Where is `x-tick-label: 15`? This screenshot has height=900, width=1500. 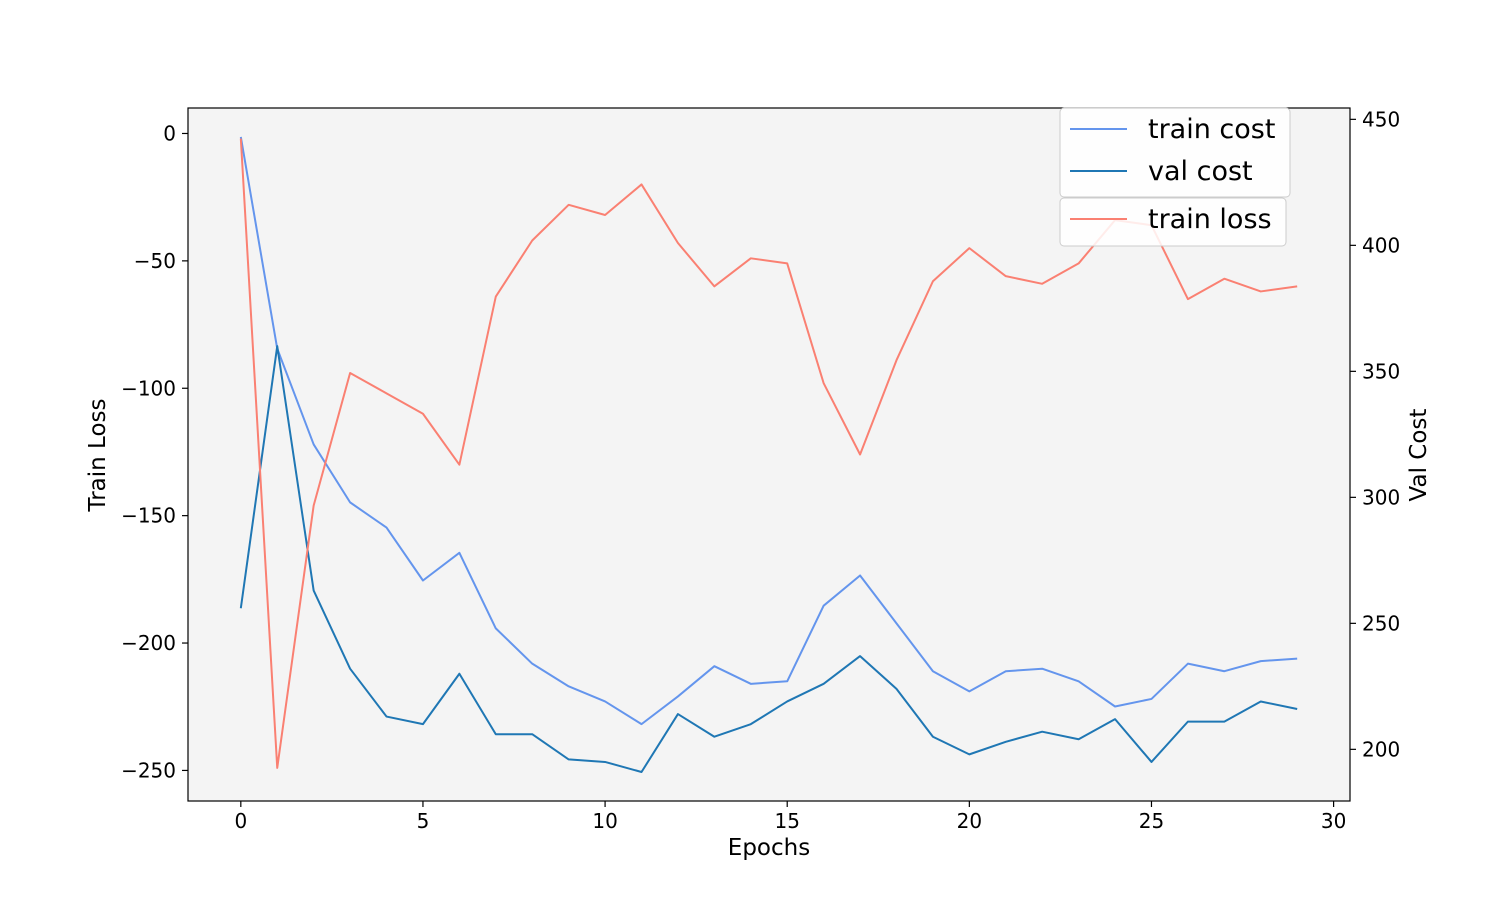 x-tick-label: 15 is located at coordinates (786, 821).